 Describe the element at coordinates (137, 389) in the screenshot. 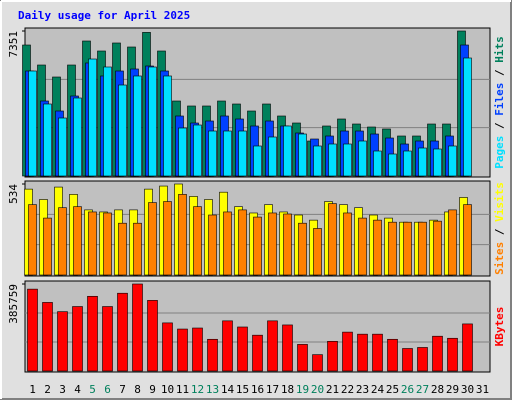

I see `x-tick-label: 8` at that location.